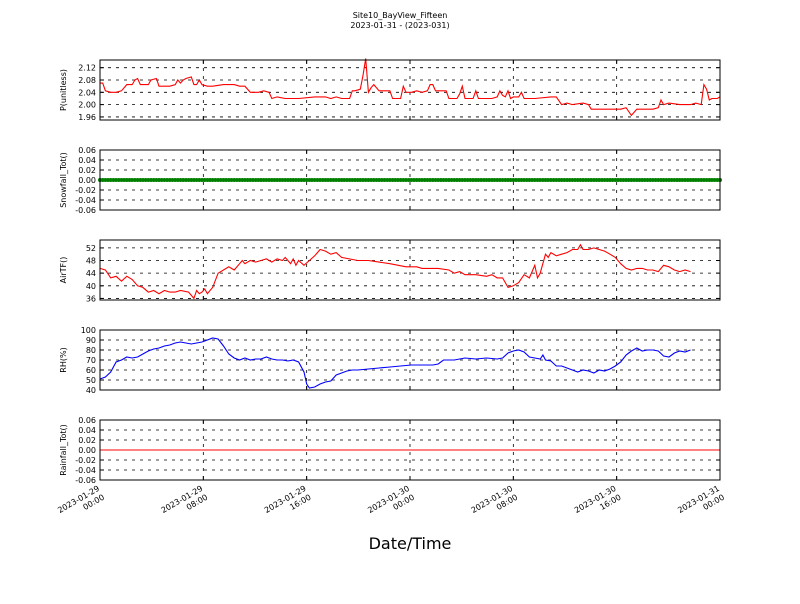  What do you see at coordinates (63, 270) in the screenshot?
I see `y-axis-label: AirTF()` at bounding box center [63, 270].